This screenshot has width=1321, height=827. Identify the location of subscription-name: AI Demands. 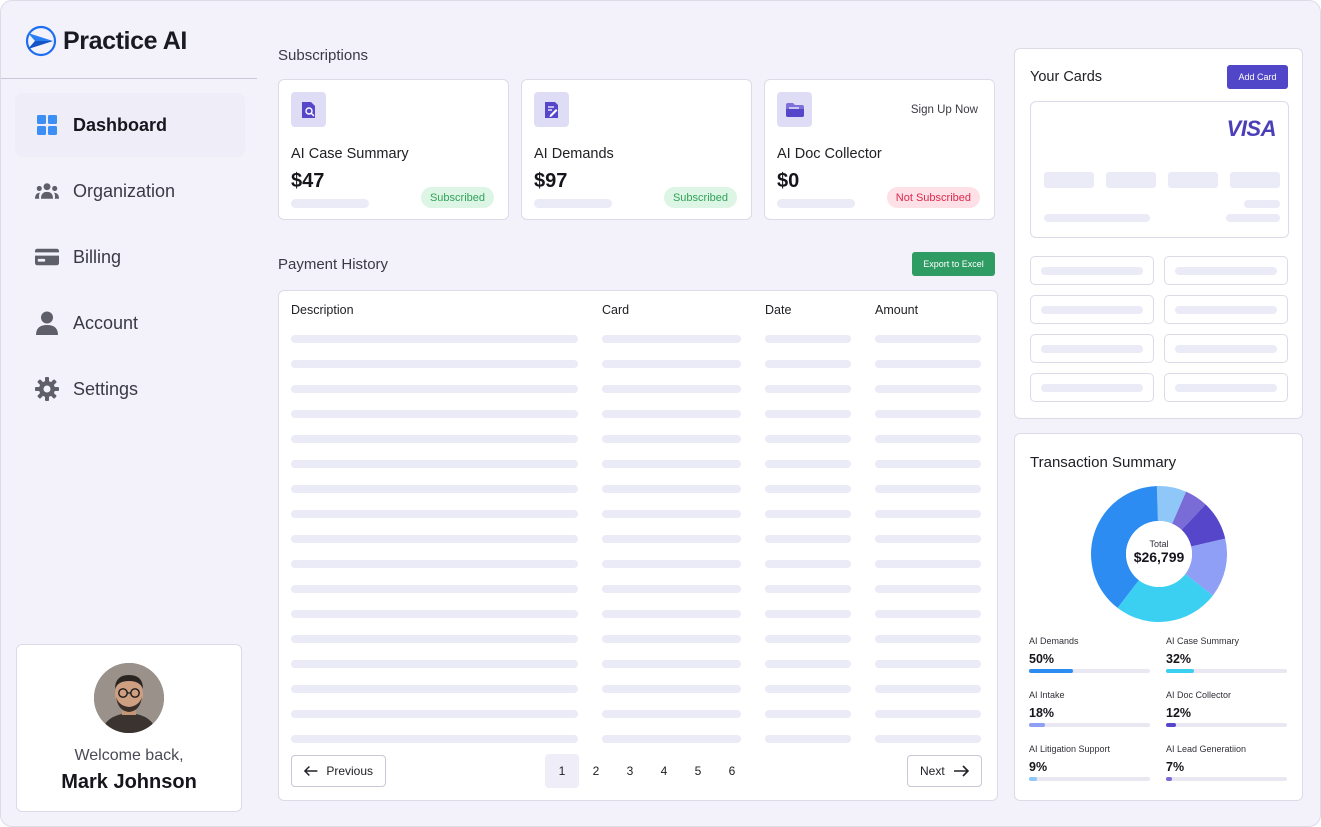
(574, 154).